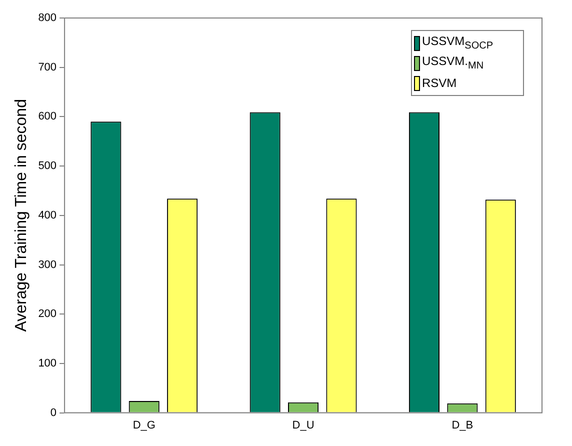 The image size is (572, 446). I want to click on y-tick-label: 700, so click(47, 67).